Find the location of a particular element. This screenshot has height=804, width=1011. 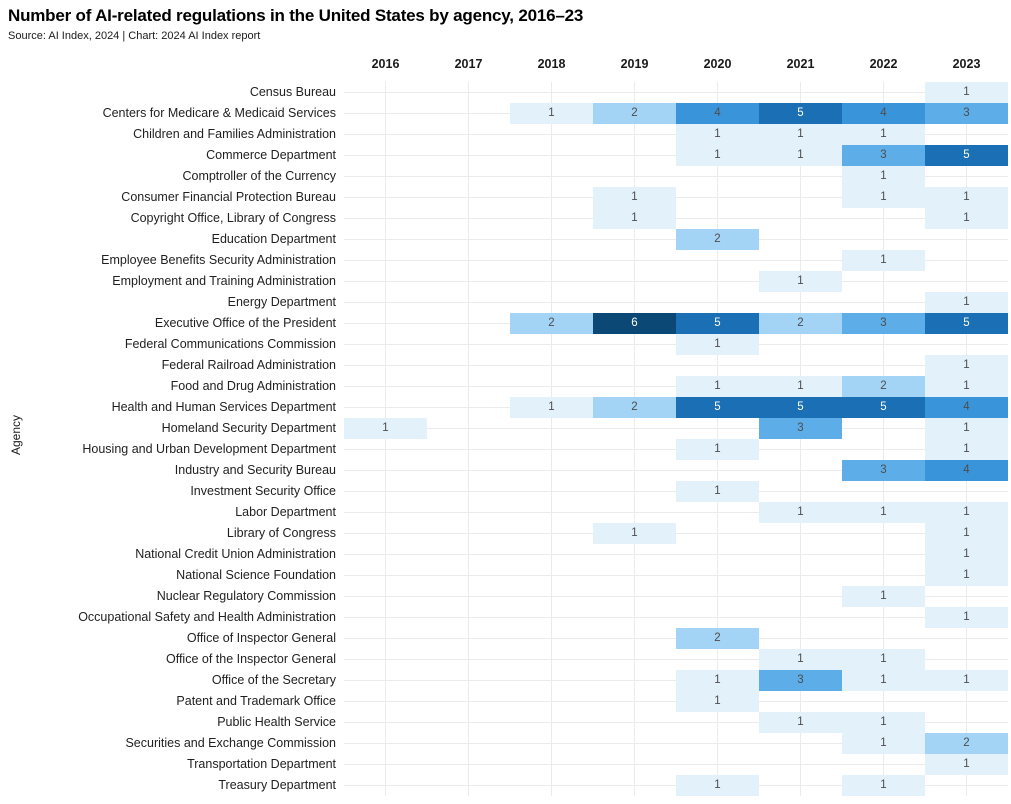

heatmap-row: Commerce Department 1 1 3 5 is located at coordinates (504, 155).